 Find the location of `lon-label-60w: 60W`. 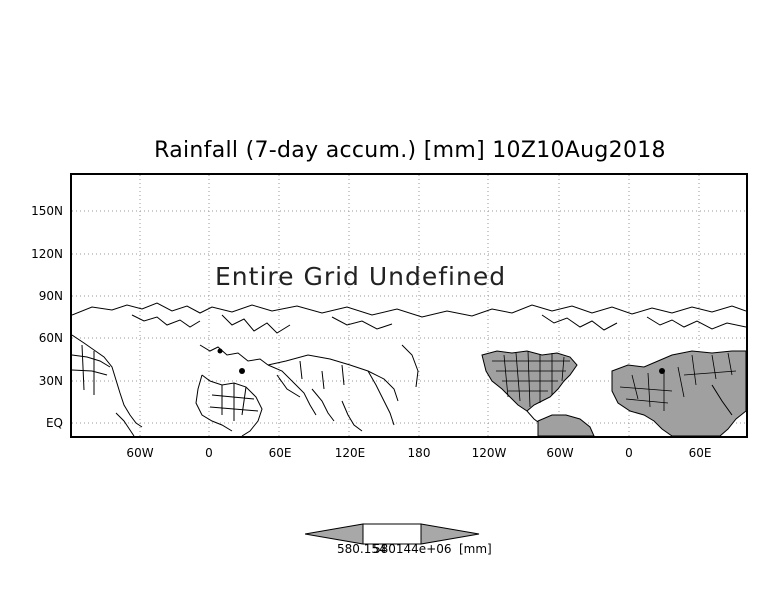

lon-label-60w: 60W is located at coordinates (140, 453).